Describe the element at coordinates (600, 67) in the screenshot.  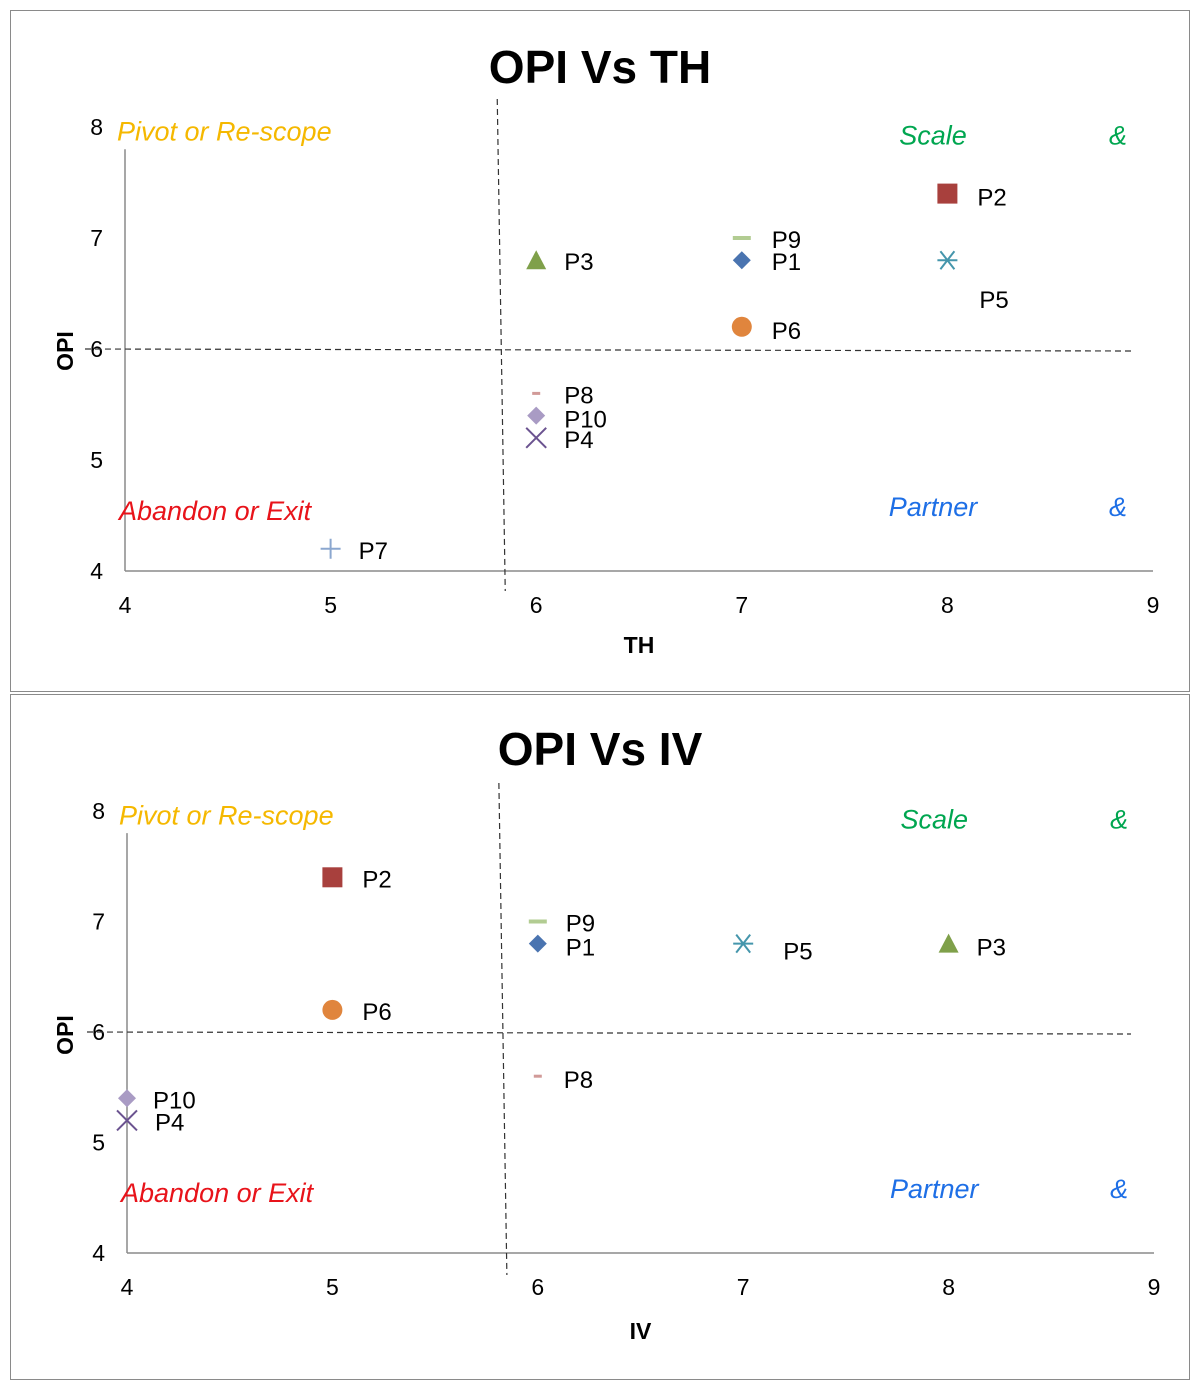
I see `chart-title: OPI Vs TH` at that location.